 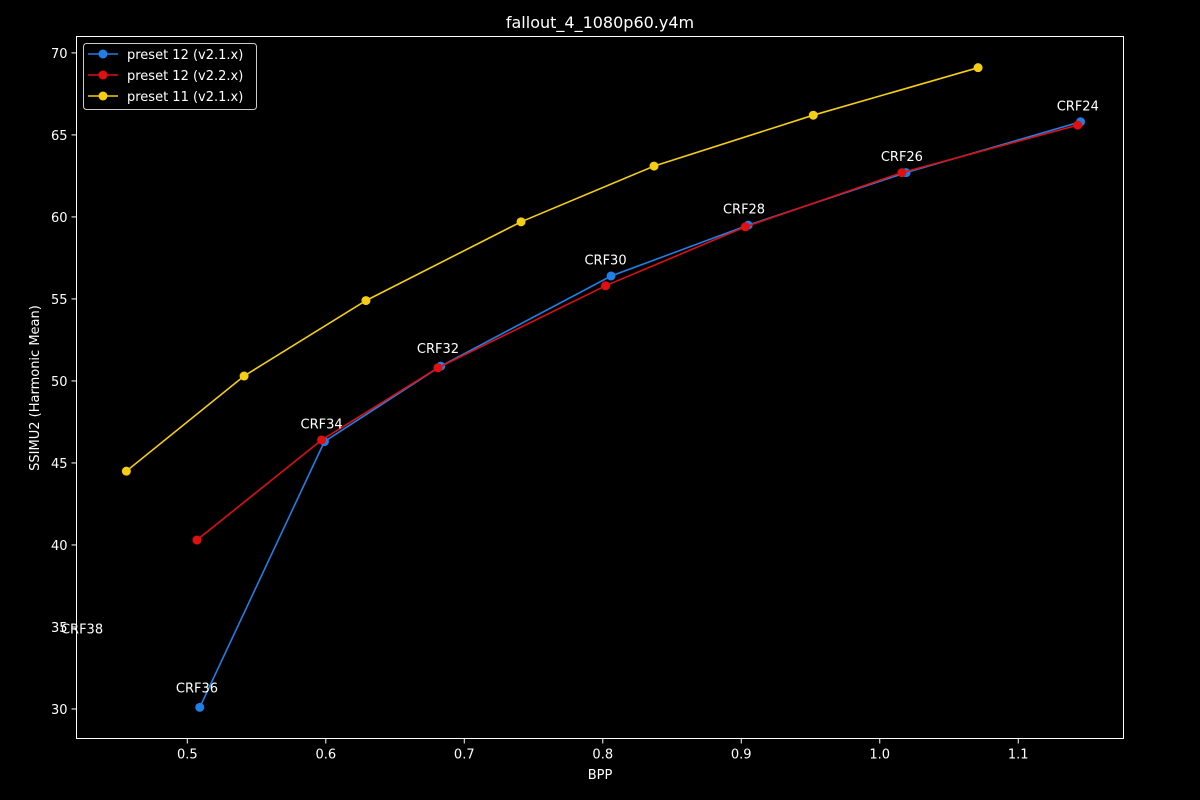 I want to click on legend-label: preset 12 (v2.1.x), so click(x=185, y=55).